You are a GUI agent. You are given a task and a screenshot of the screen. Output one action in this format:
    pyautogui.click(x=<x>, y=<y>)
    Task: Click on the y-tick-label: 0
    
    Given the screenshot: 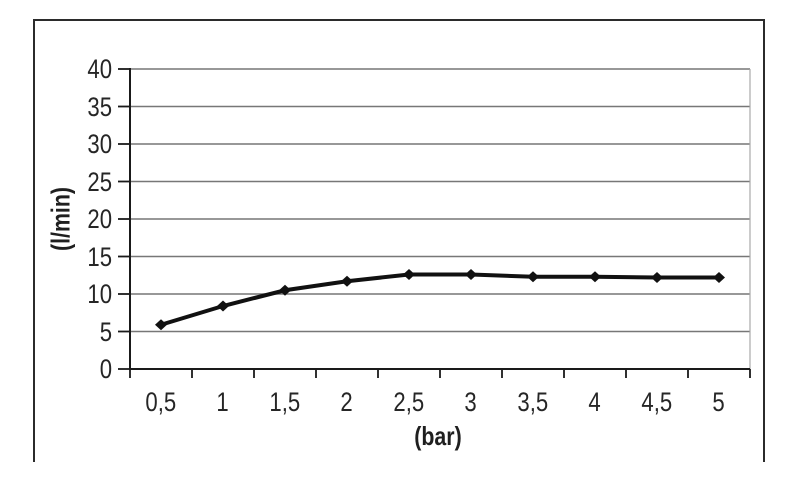 What is the action you would take?
    pyautogui.click(x=105, y=369)
    